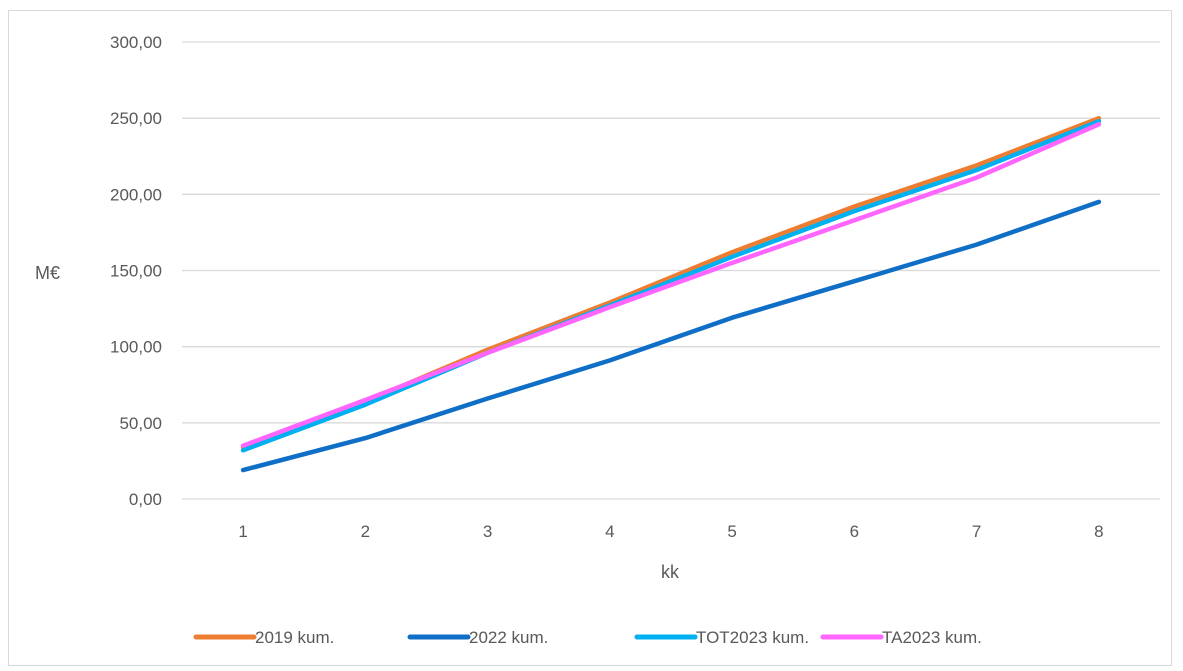 The width and height of the screenshot is (1183, 671). What do you see at coordinates (508, 637) in the screenshot?
I see `legend-label: 2022 kum.` at bounding box center [508, 637].